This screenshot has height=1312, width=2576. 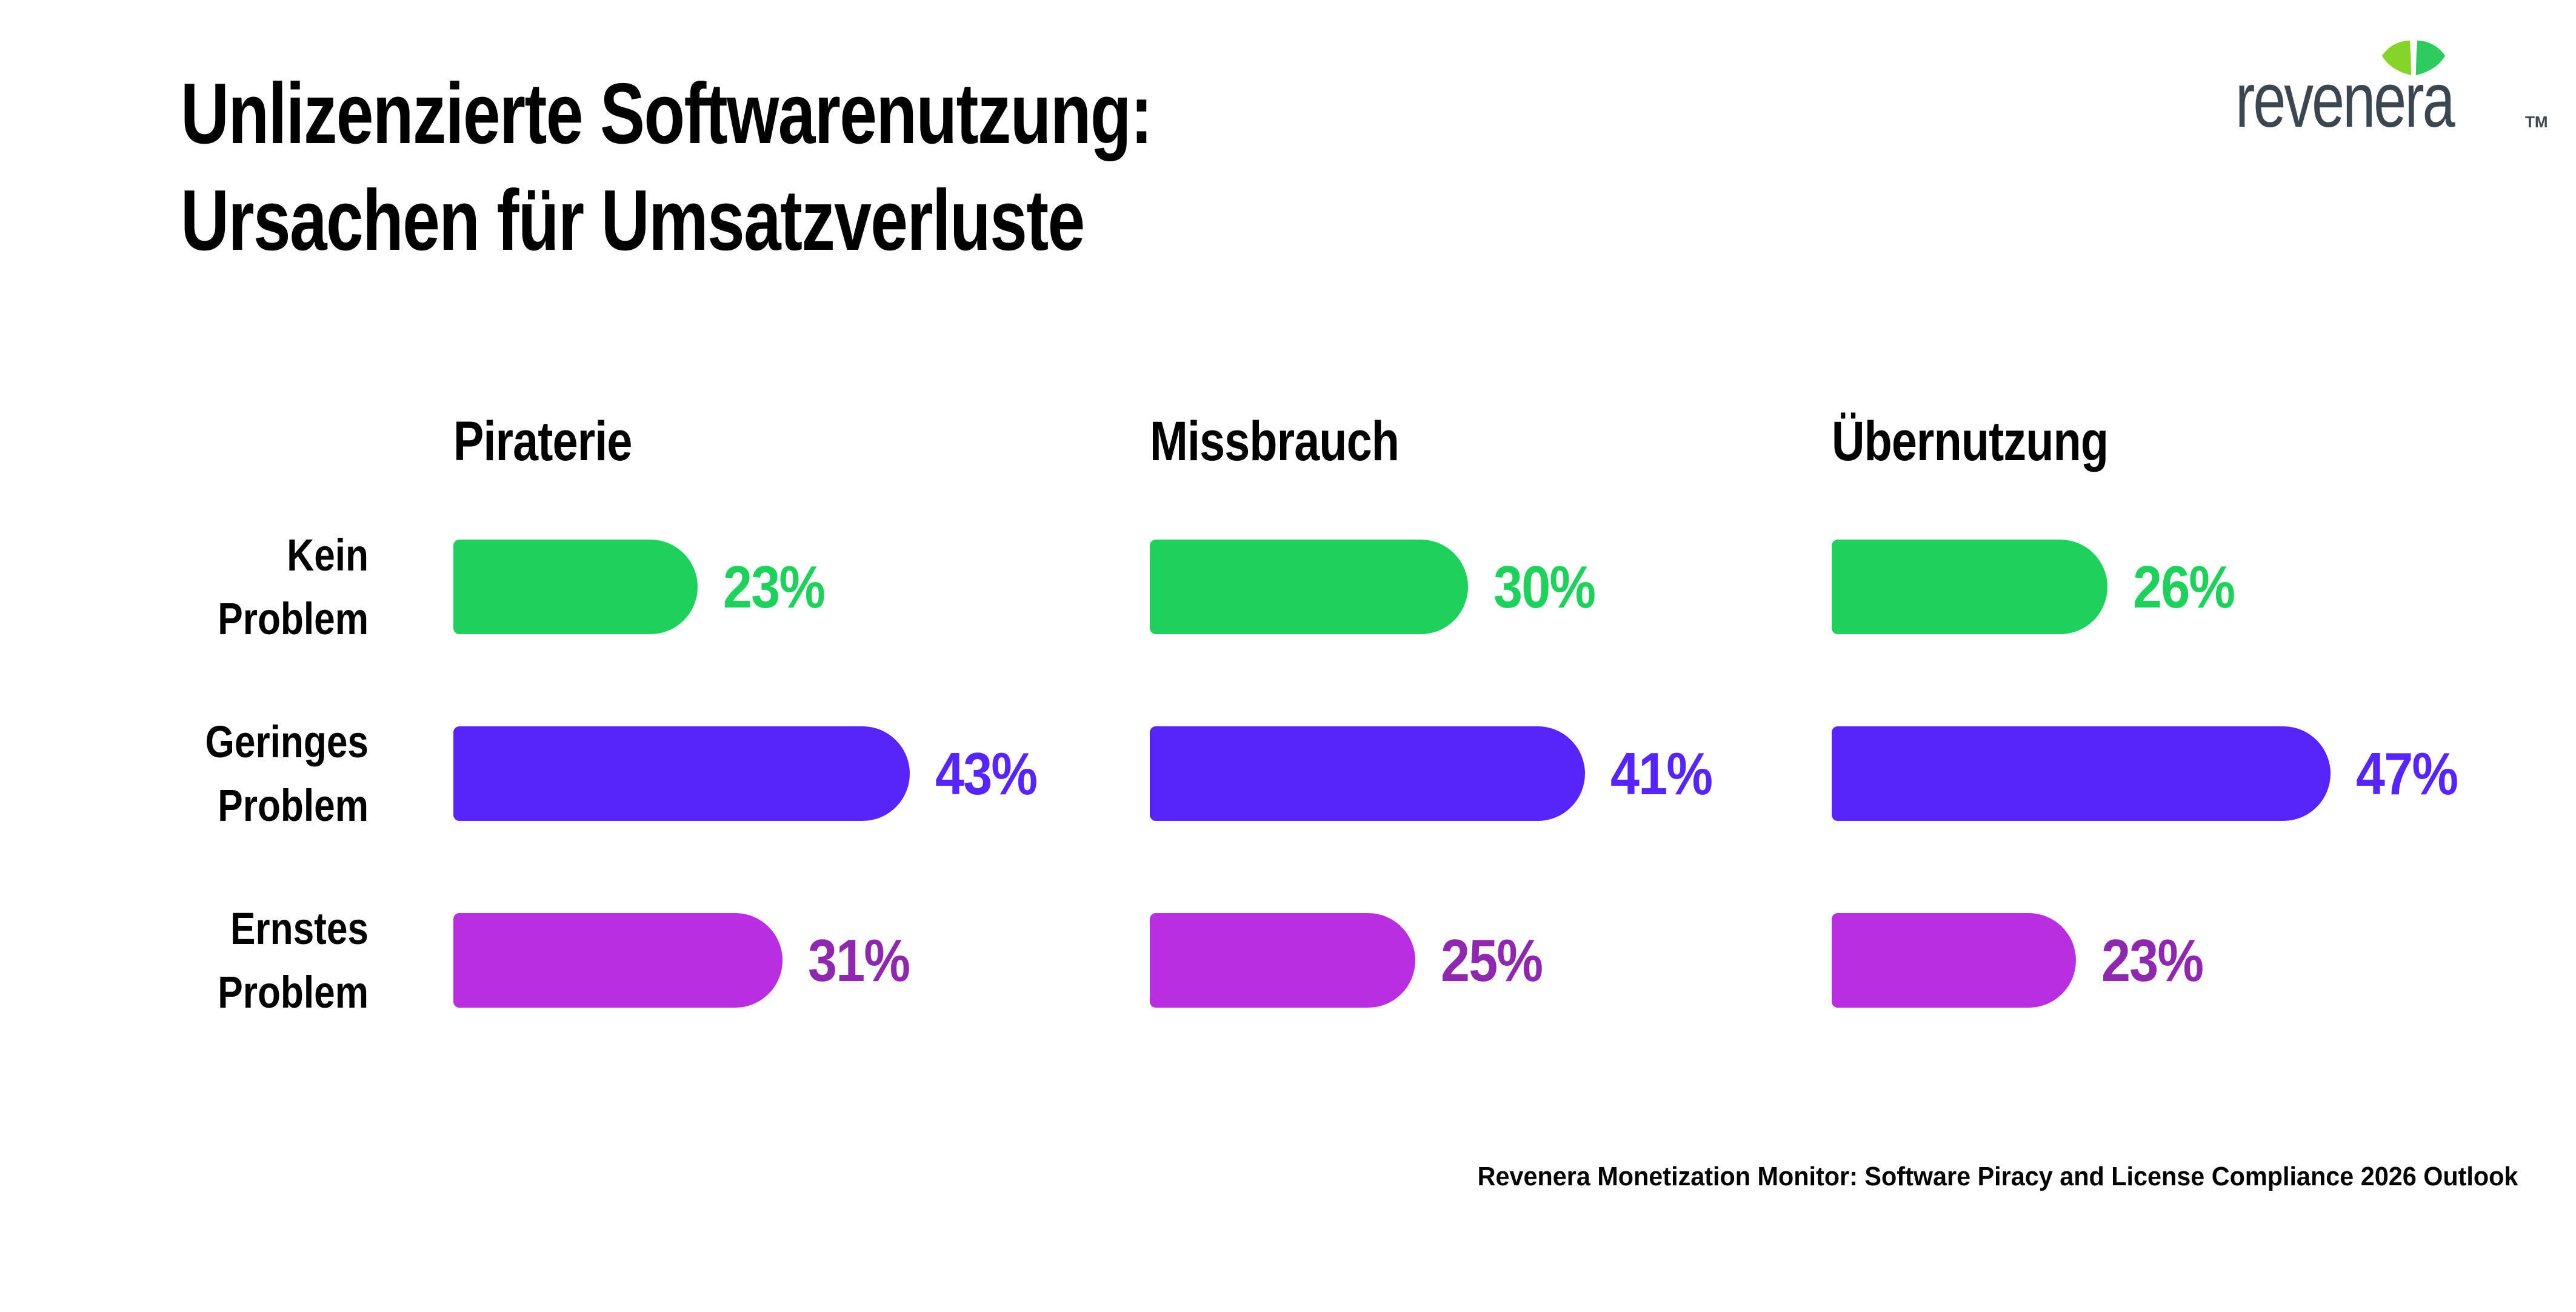 What do you see at coordinates (859, 960) in the screenshot?
I see `value-label: 31%` at bounding box center [859, 960].